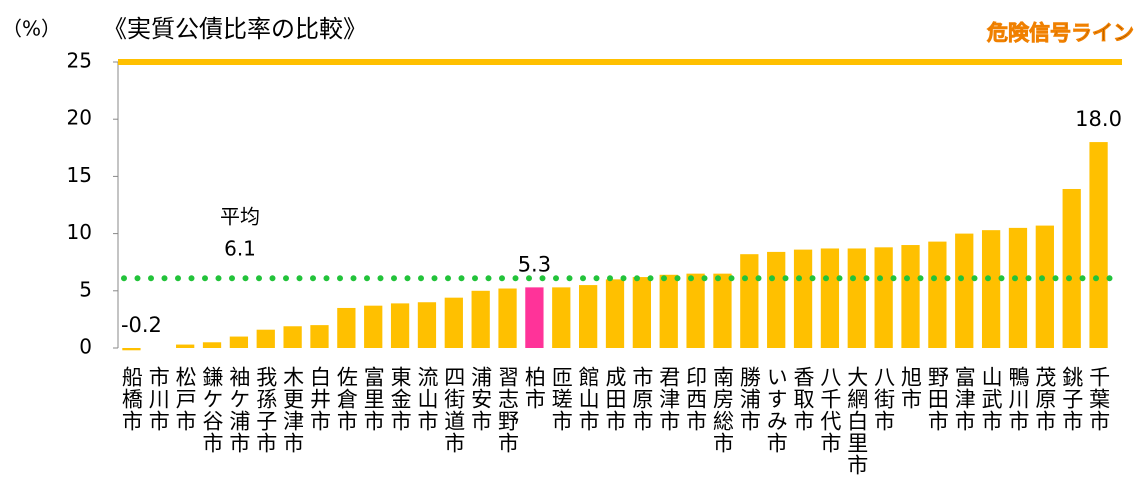 Image resolution: width=1138 pixels, height=497 pixels. I want to click on y-tick-label: 5, so click(85, 289).